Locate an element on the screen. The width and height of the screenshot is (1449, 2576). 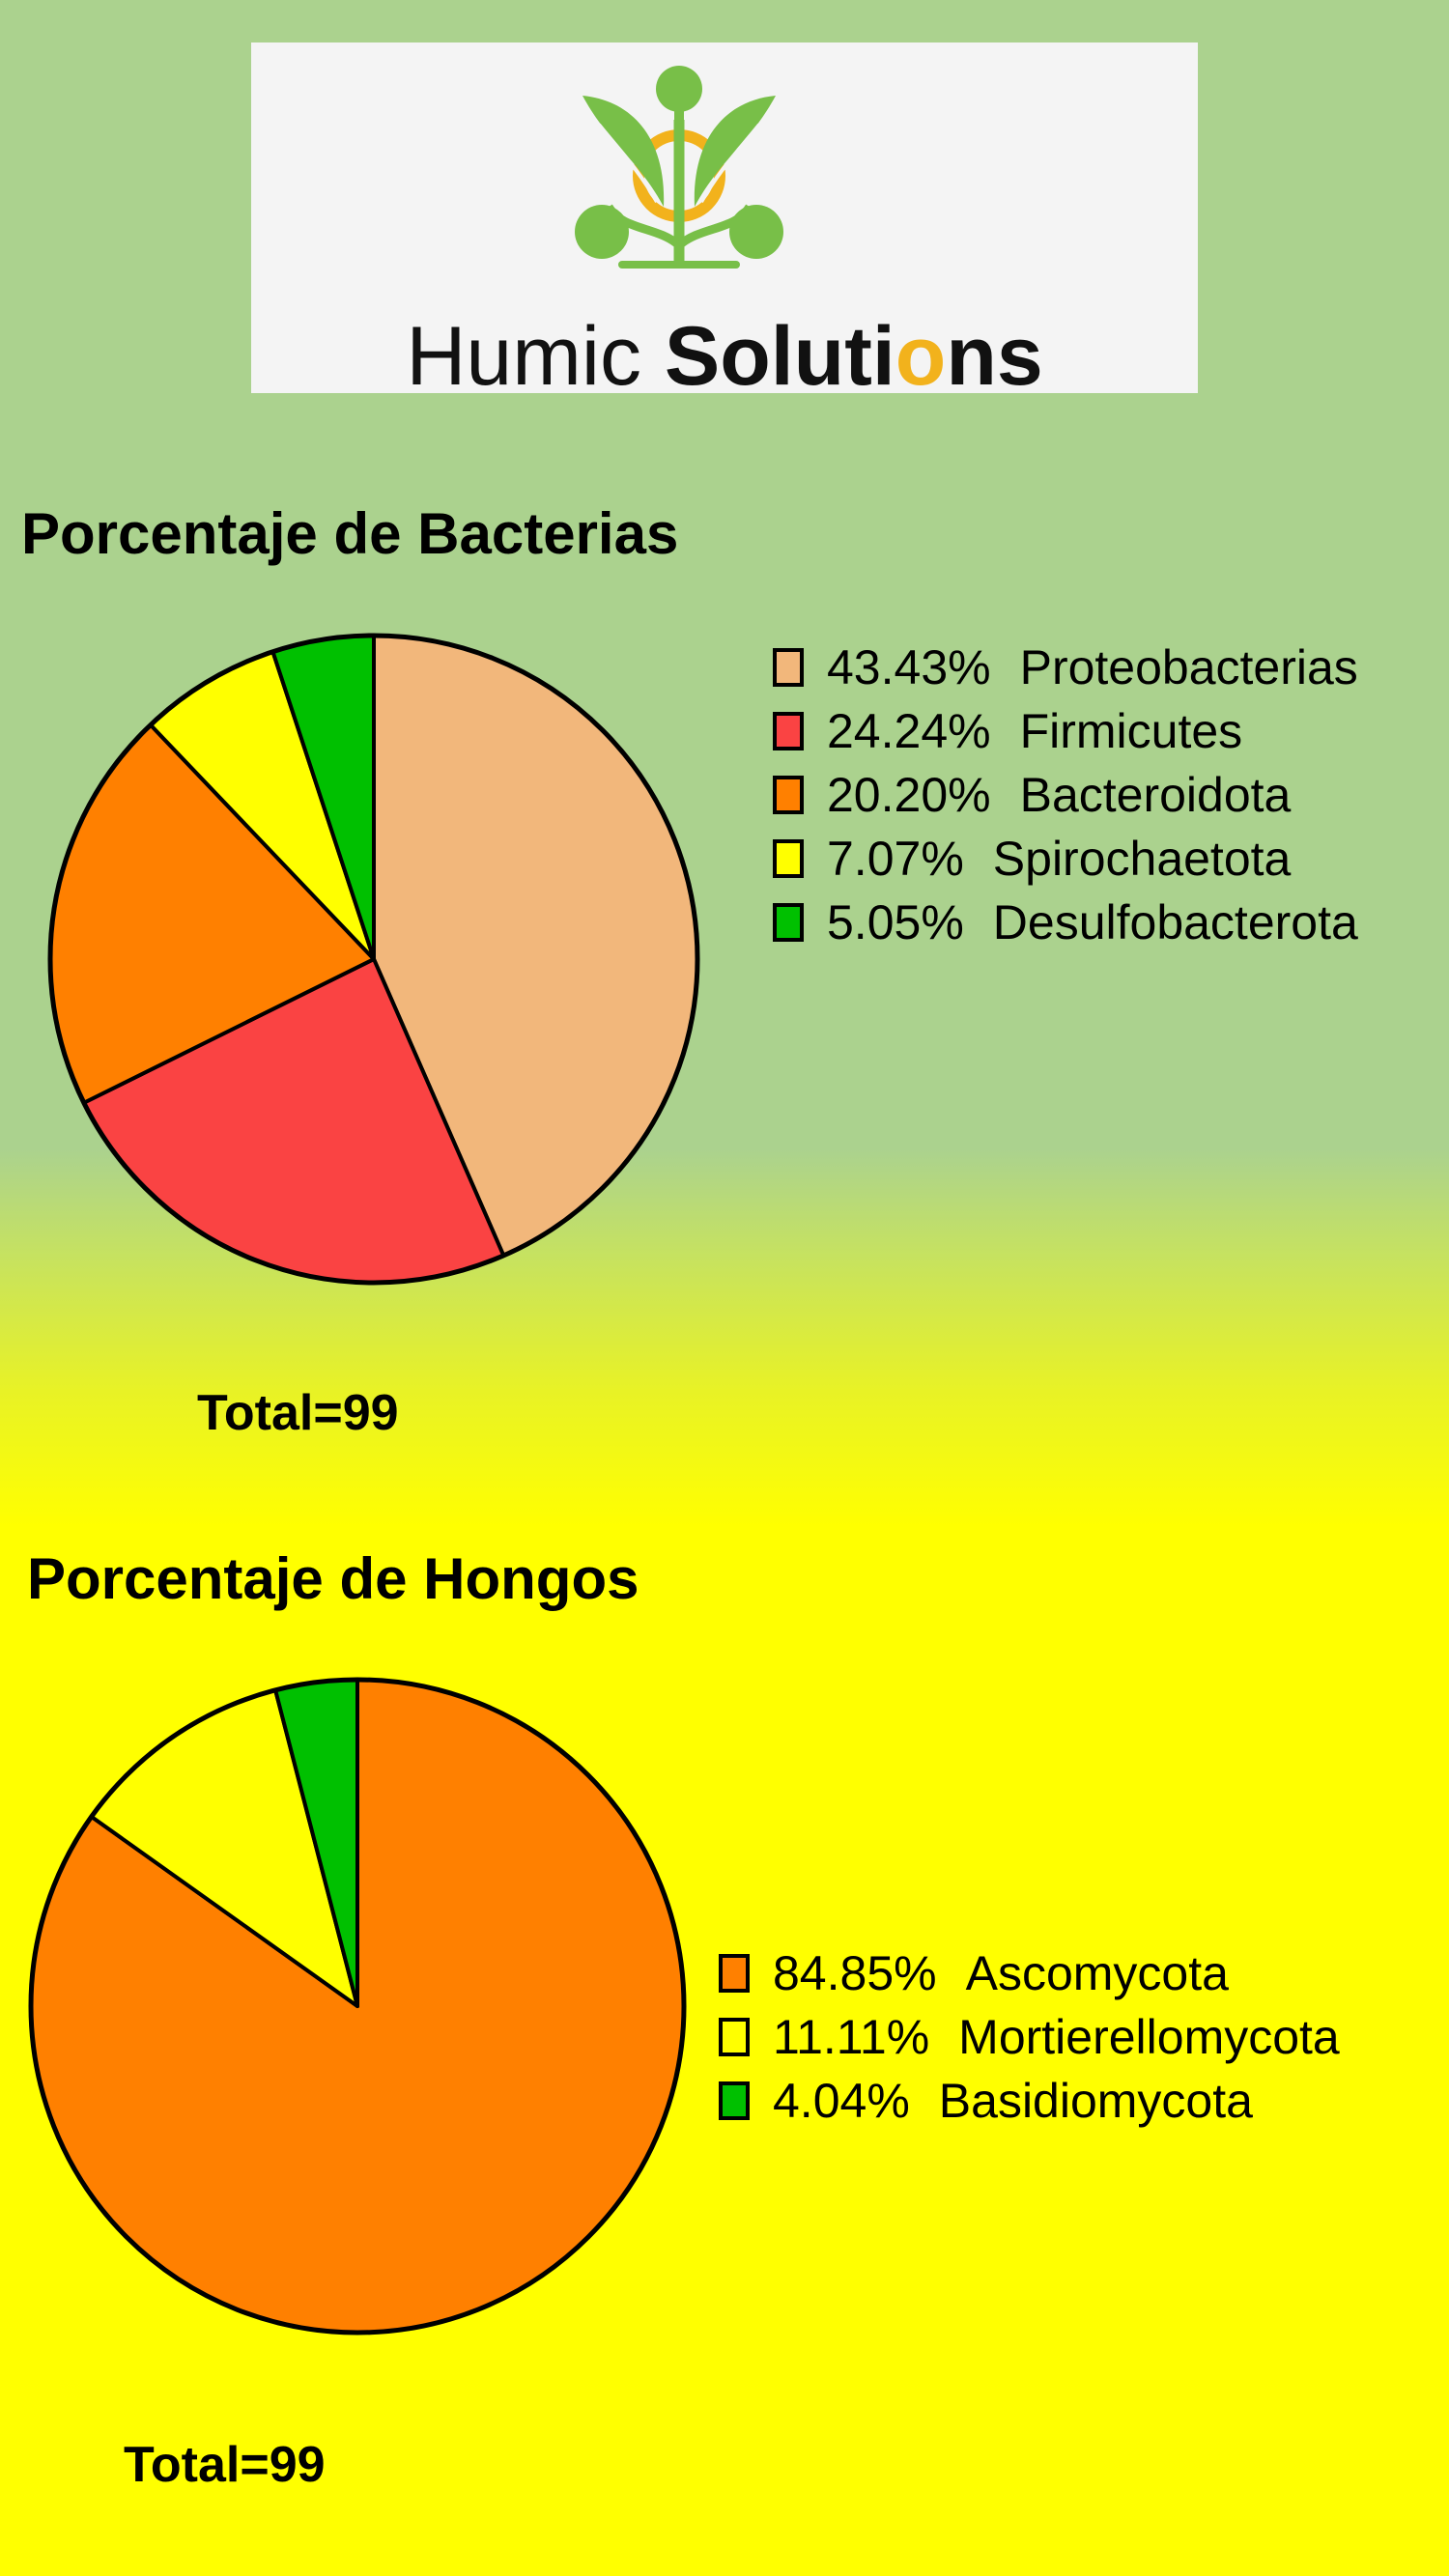
legend-item: 24.24% Firmicutes is located at coordinates (1065, 731).